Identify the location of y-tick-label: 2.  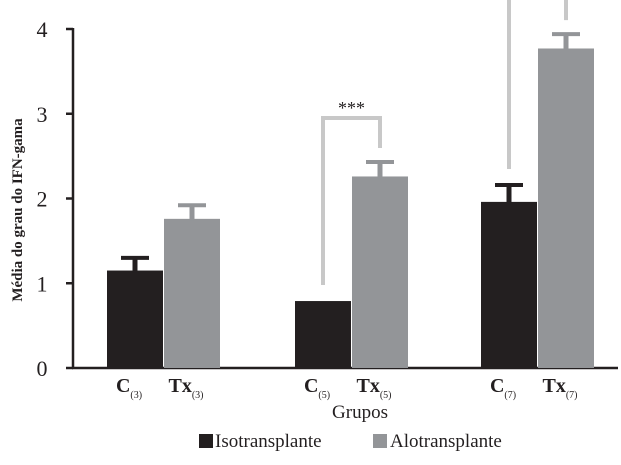
(42, 199).